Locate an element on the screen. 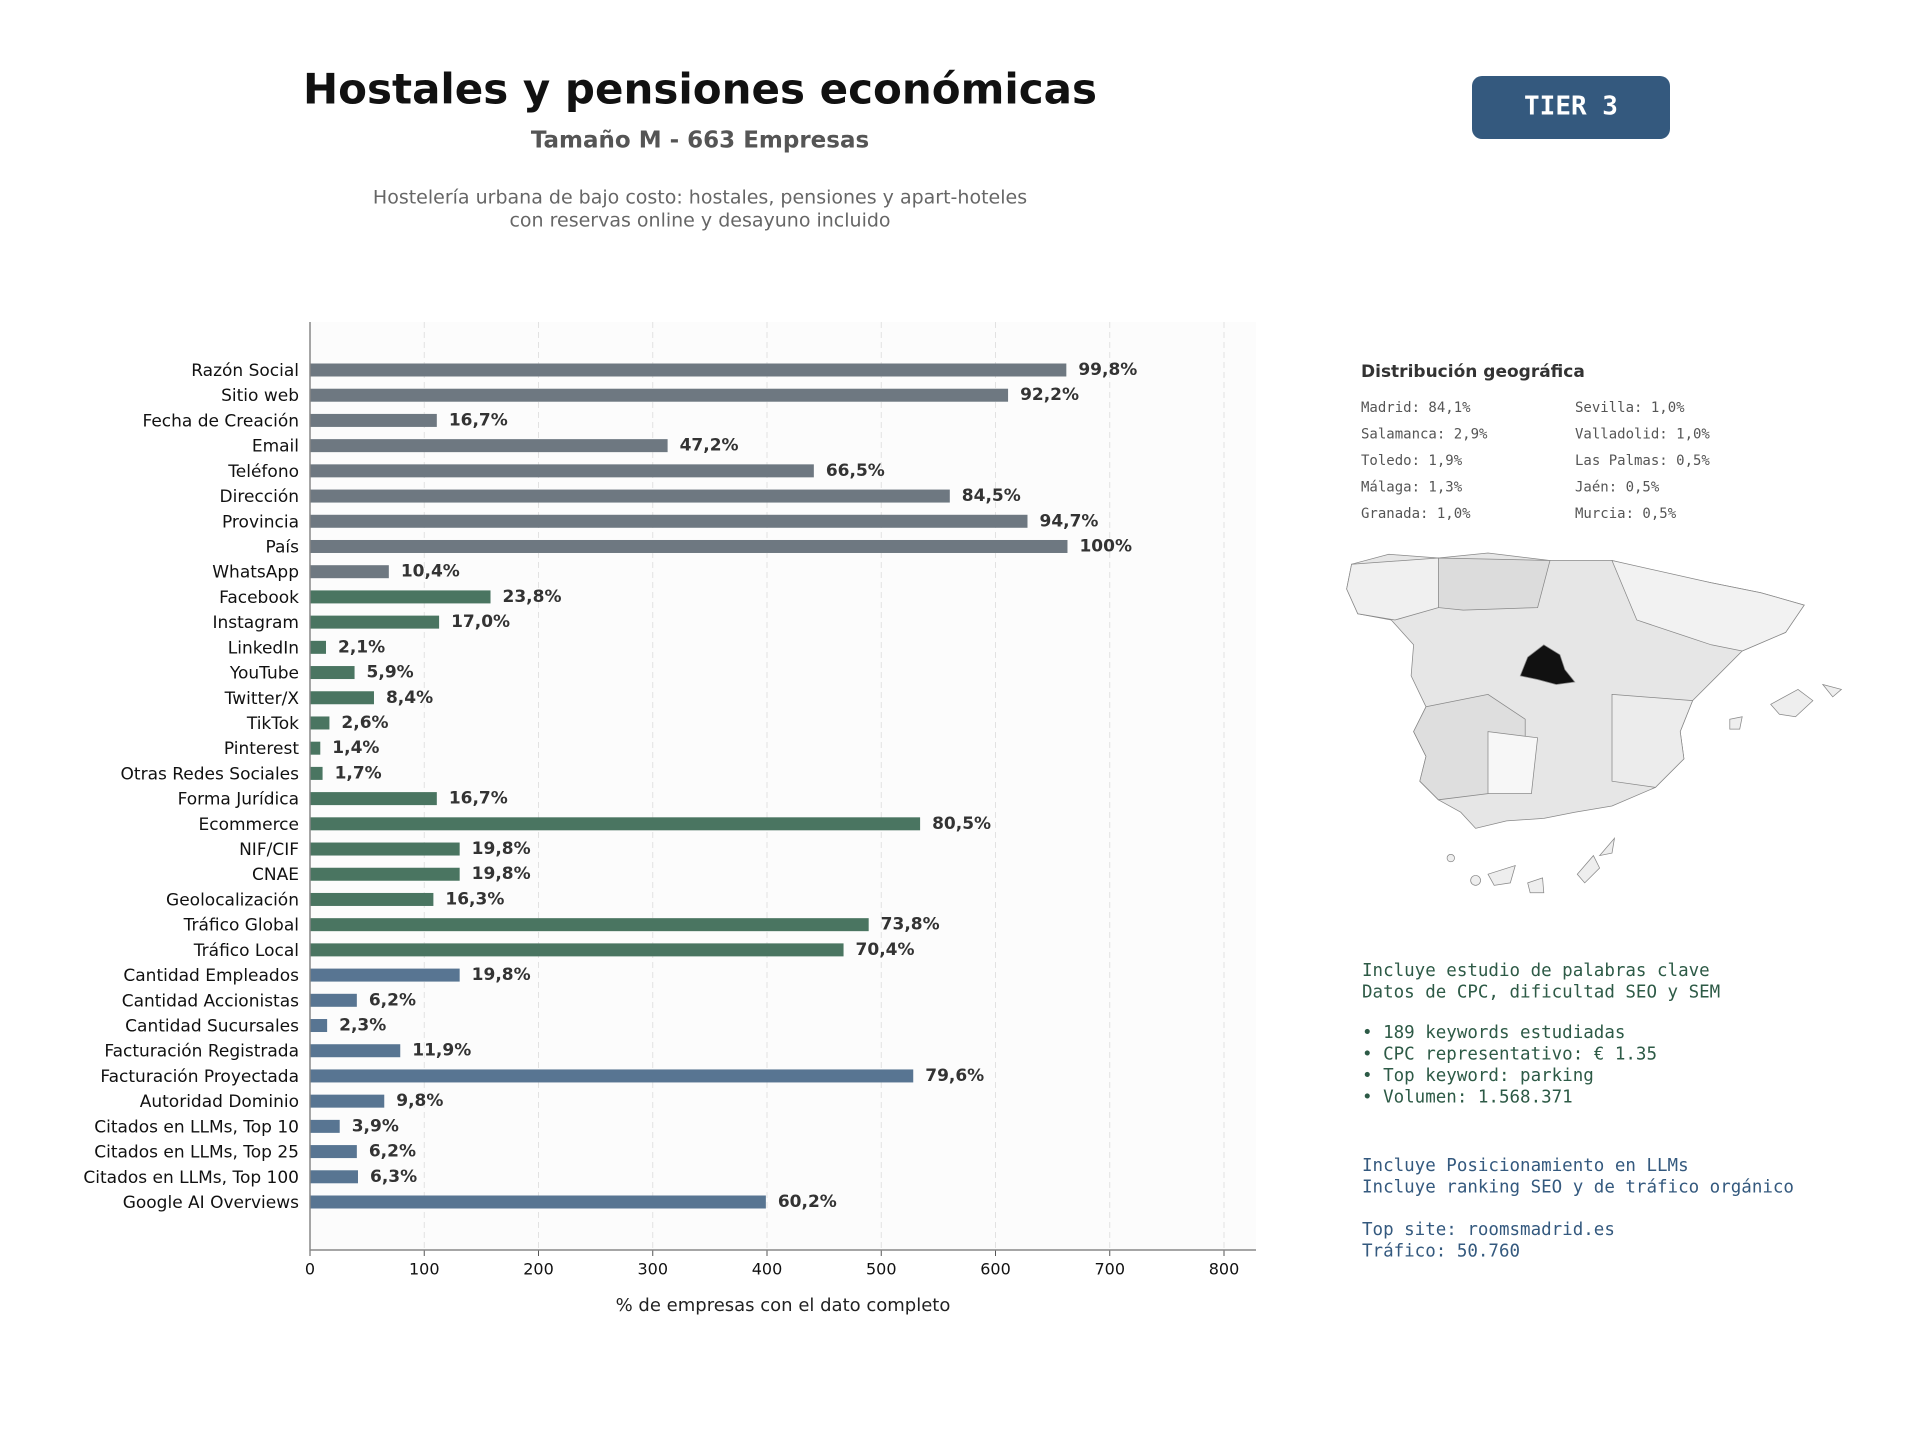 The height and width of the screenshot is (1444, 1920). geo-item: Madrid: 84,1% is located at coordinates (1416, 408).